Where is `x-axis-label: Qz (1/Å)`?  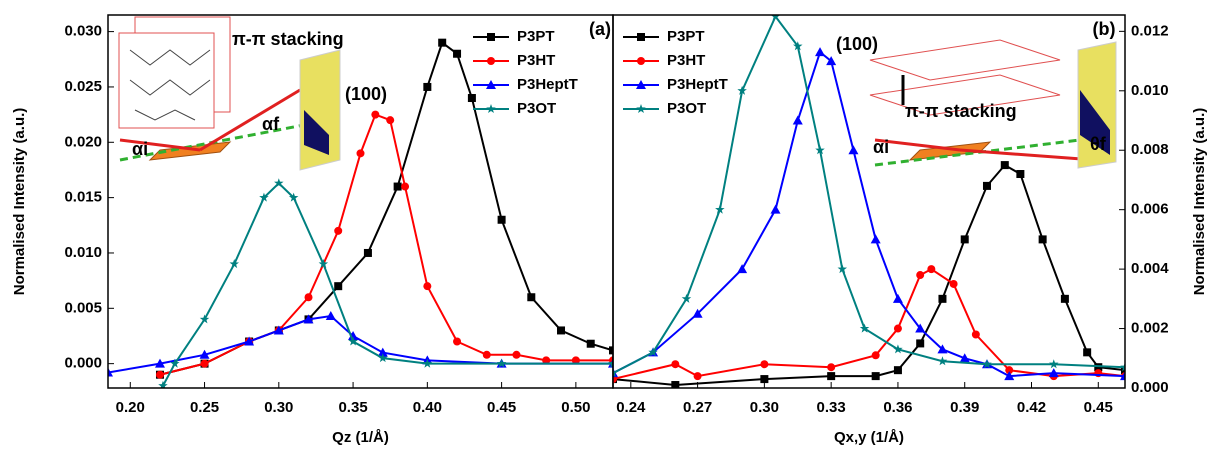
x-axis-label: Qz (1/Å) is located at coordinates (360, 437).